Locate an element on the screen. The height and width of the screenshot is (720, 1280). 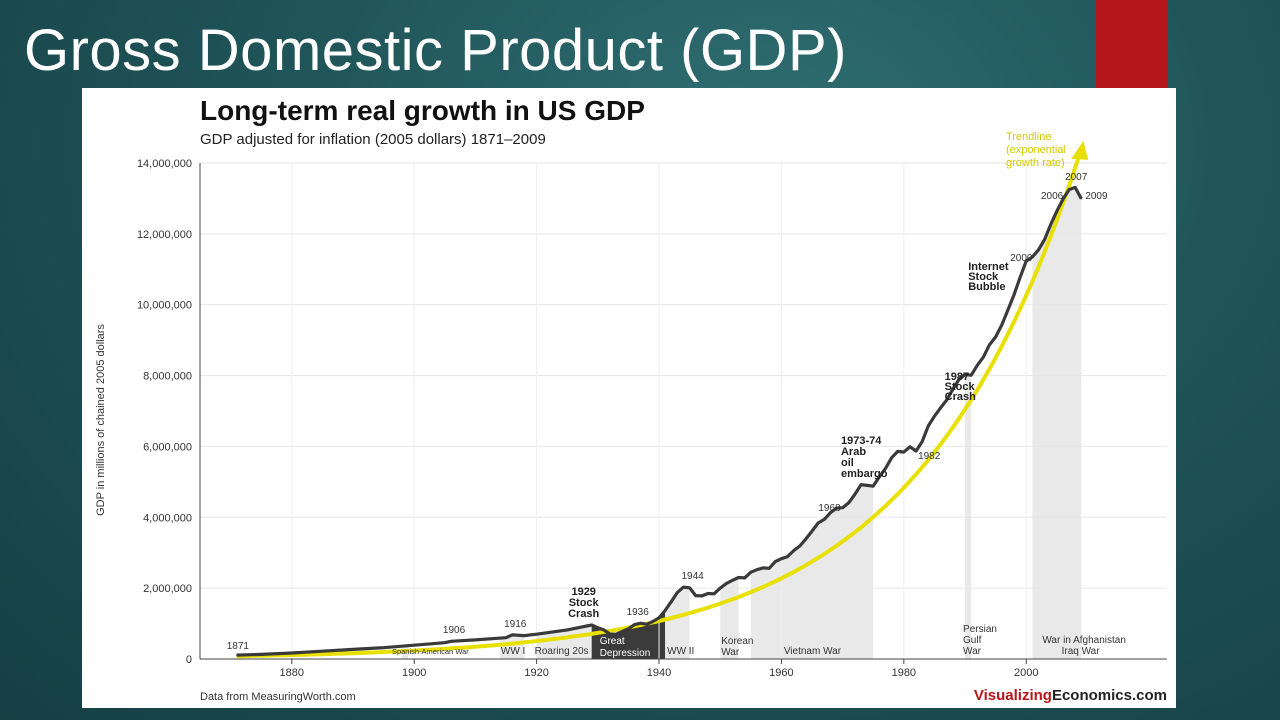
callout-oil-embargo-line: 1973-74 is located at coordinates (861, 441).